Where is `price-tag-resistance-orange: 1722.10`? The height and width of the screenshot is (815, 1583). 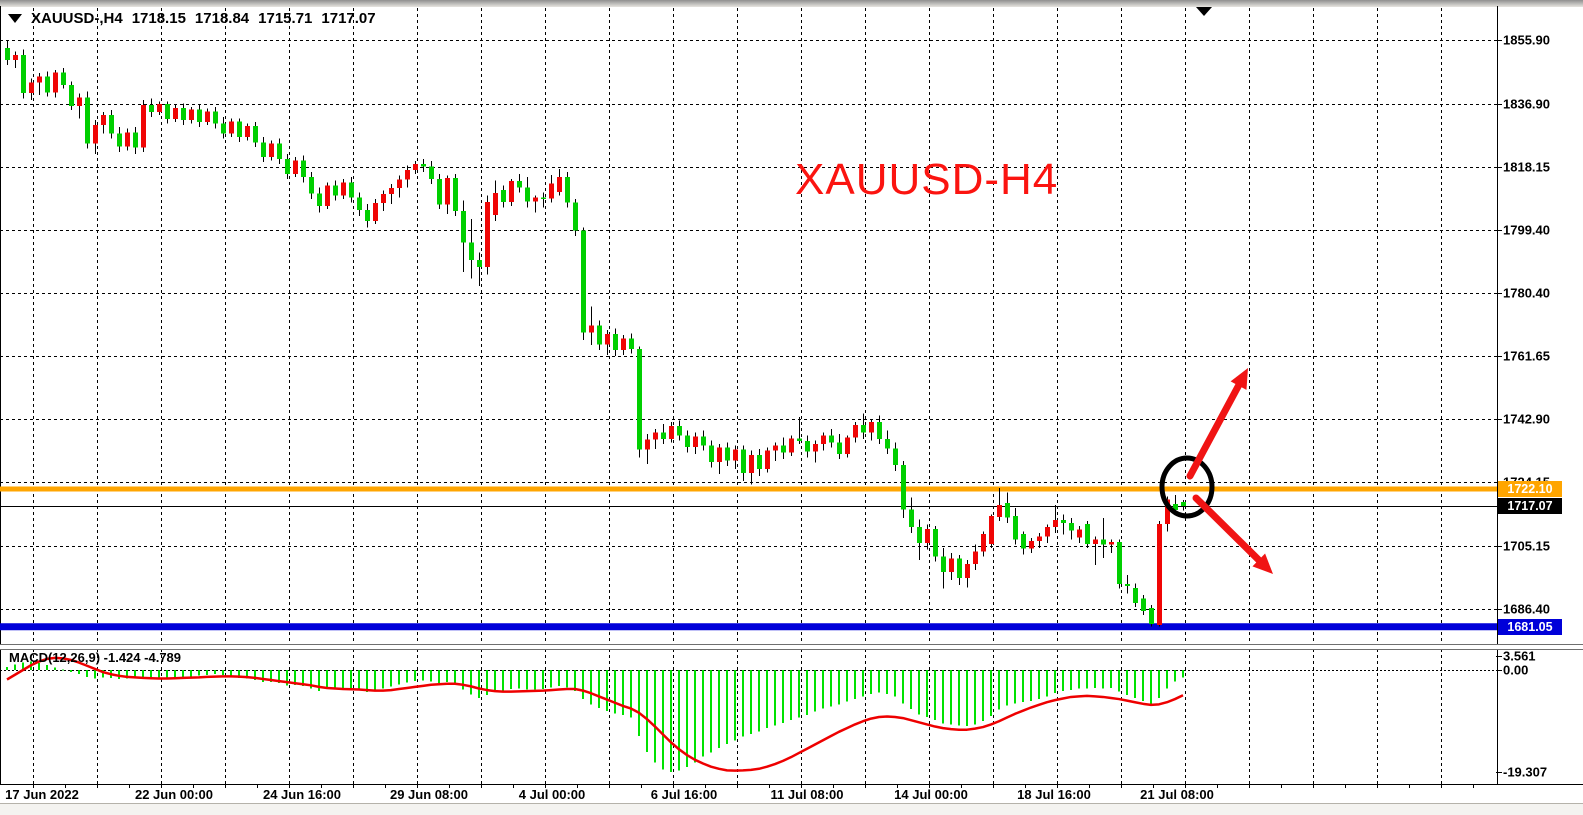 price-tag-resistance-orange: 1722.10 is located at coordinates (1530, 488).